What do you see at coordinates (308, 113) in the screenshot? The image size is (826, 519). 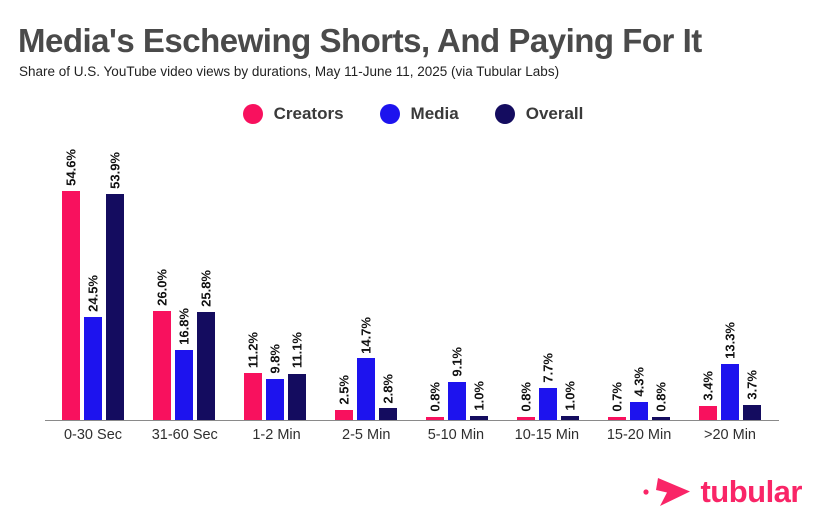 I see `legend-label-creators: Creators` at bounding box center [308, 113].